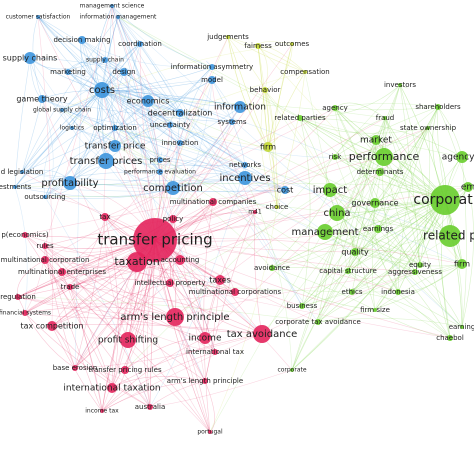 The image size is (474, 474). I want to click on node-label: multinational companies, so click(213, 202).